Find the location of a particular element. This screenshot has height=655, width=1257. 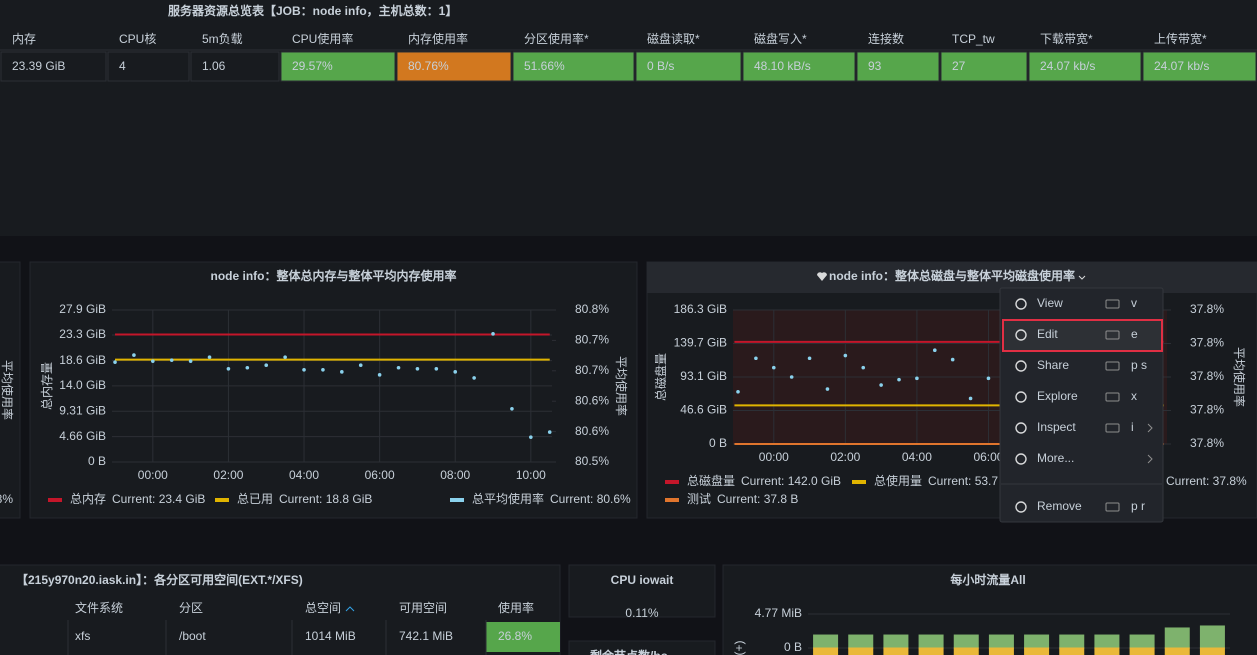

column-header: 总空间 is located at coordinates (323, 608).